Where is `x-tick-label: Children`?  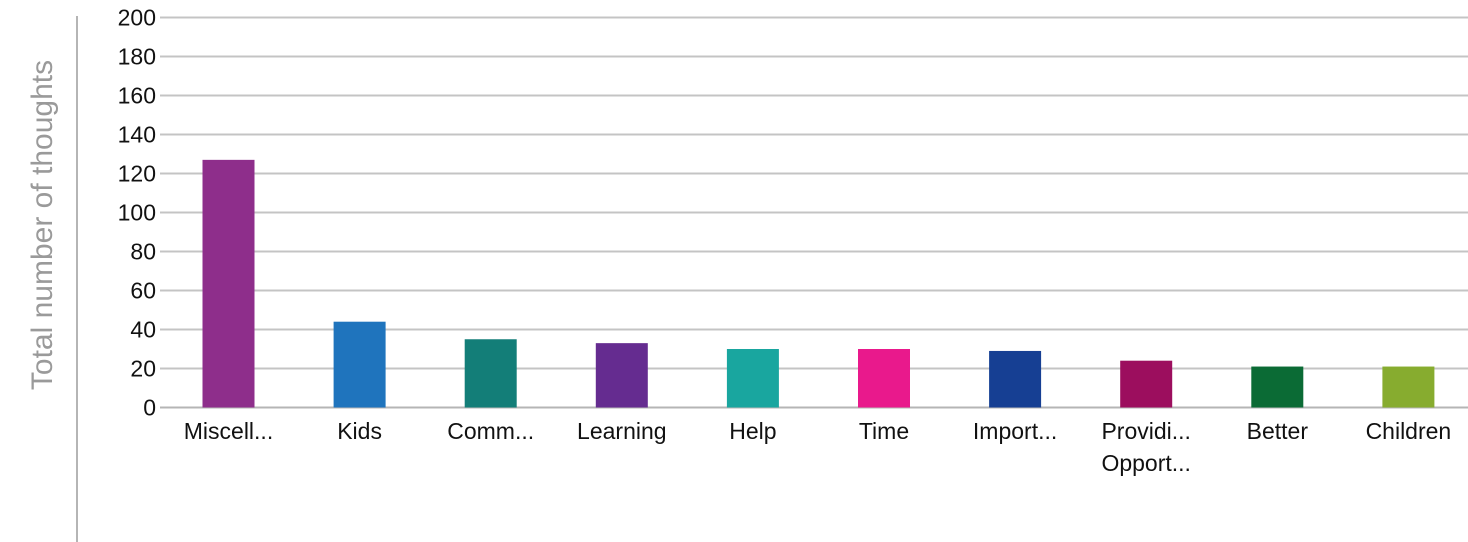 x-tick-label: Children is located at coordinates (1409, 431).